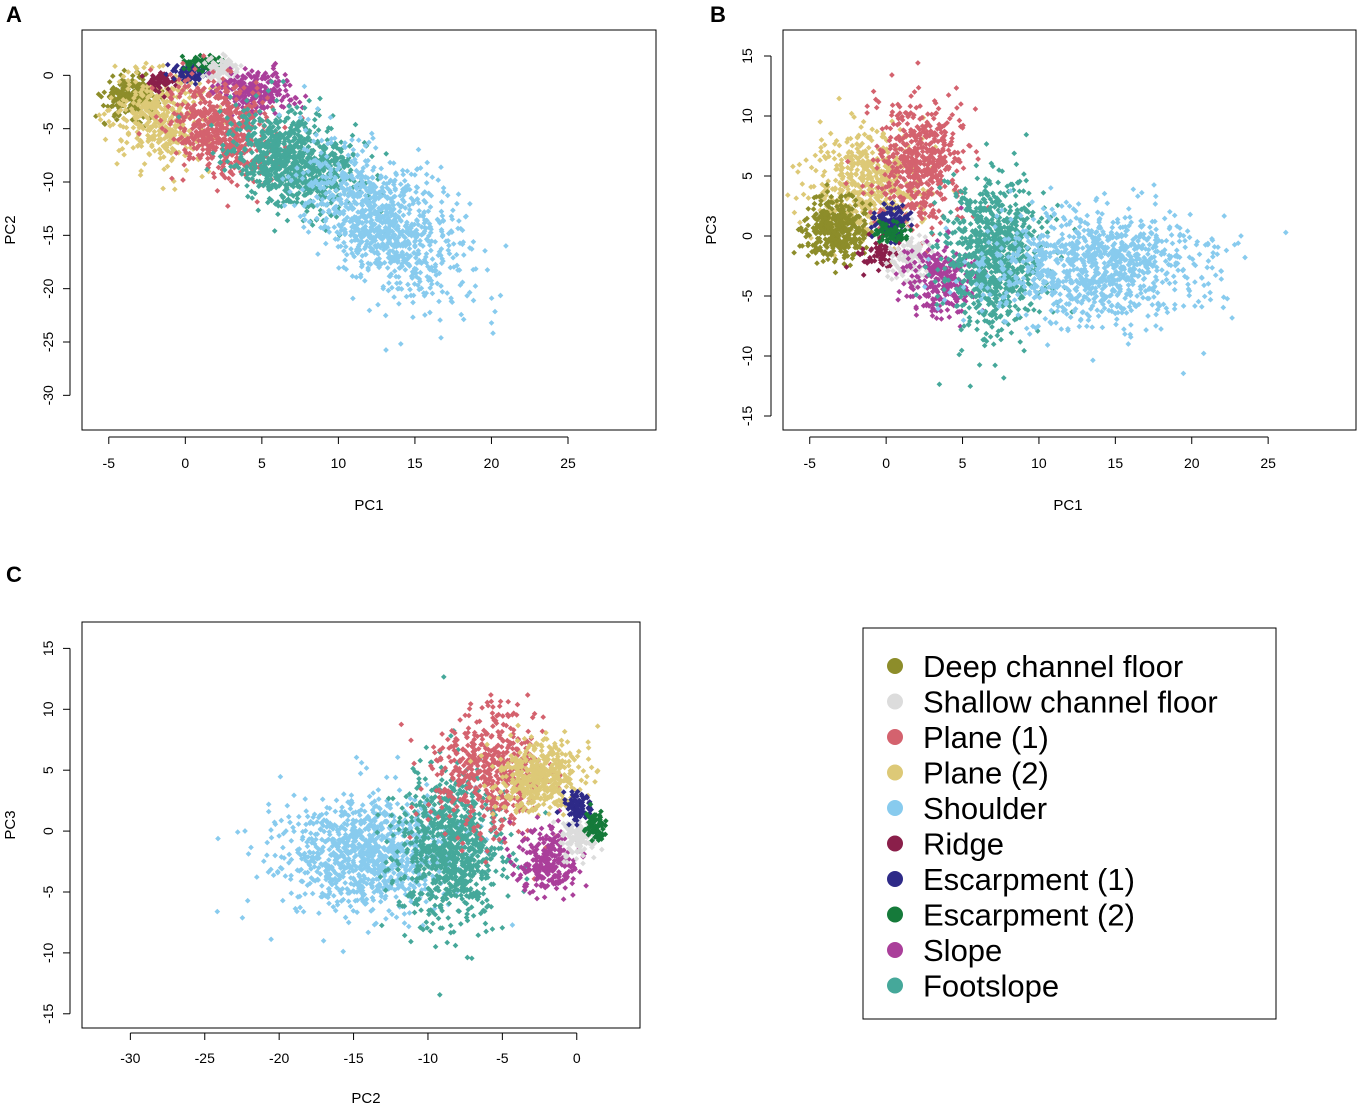  I want to click on panel-a-x-tick-label: 5, so click(262, 463).